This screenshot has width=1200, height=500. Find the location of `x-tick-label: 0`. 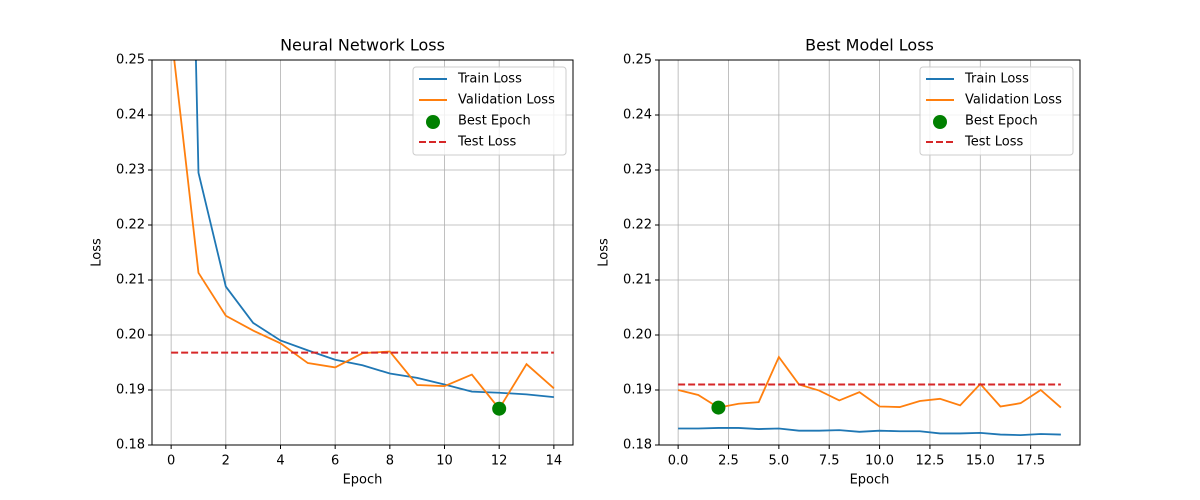

x-tick-label: 0 is located at coordinates (171, 461).